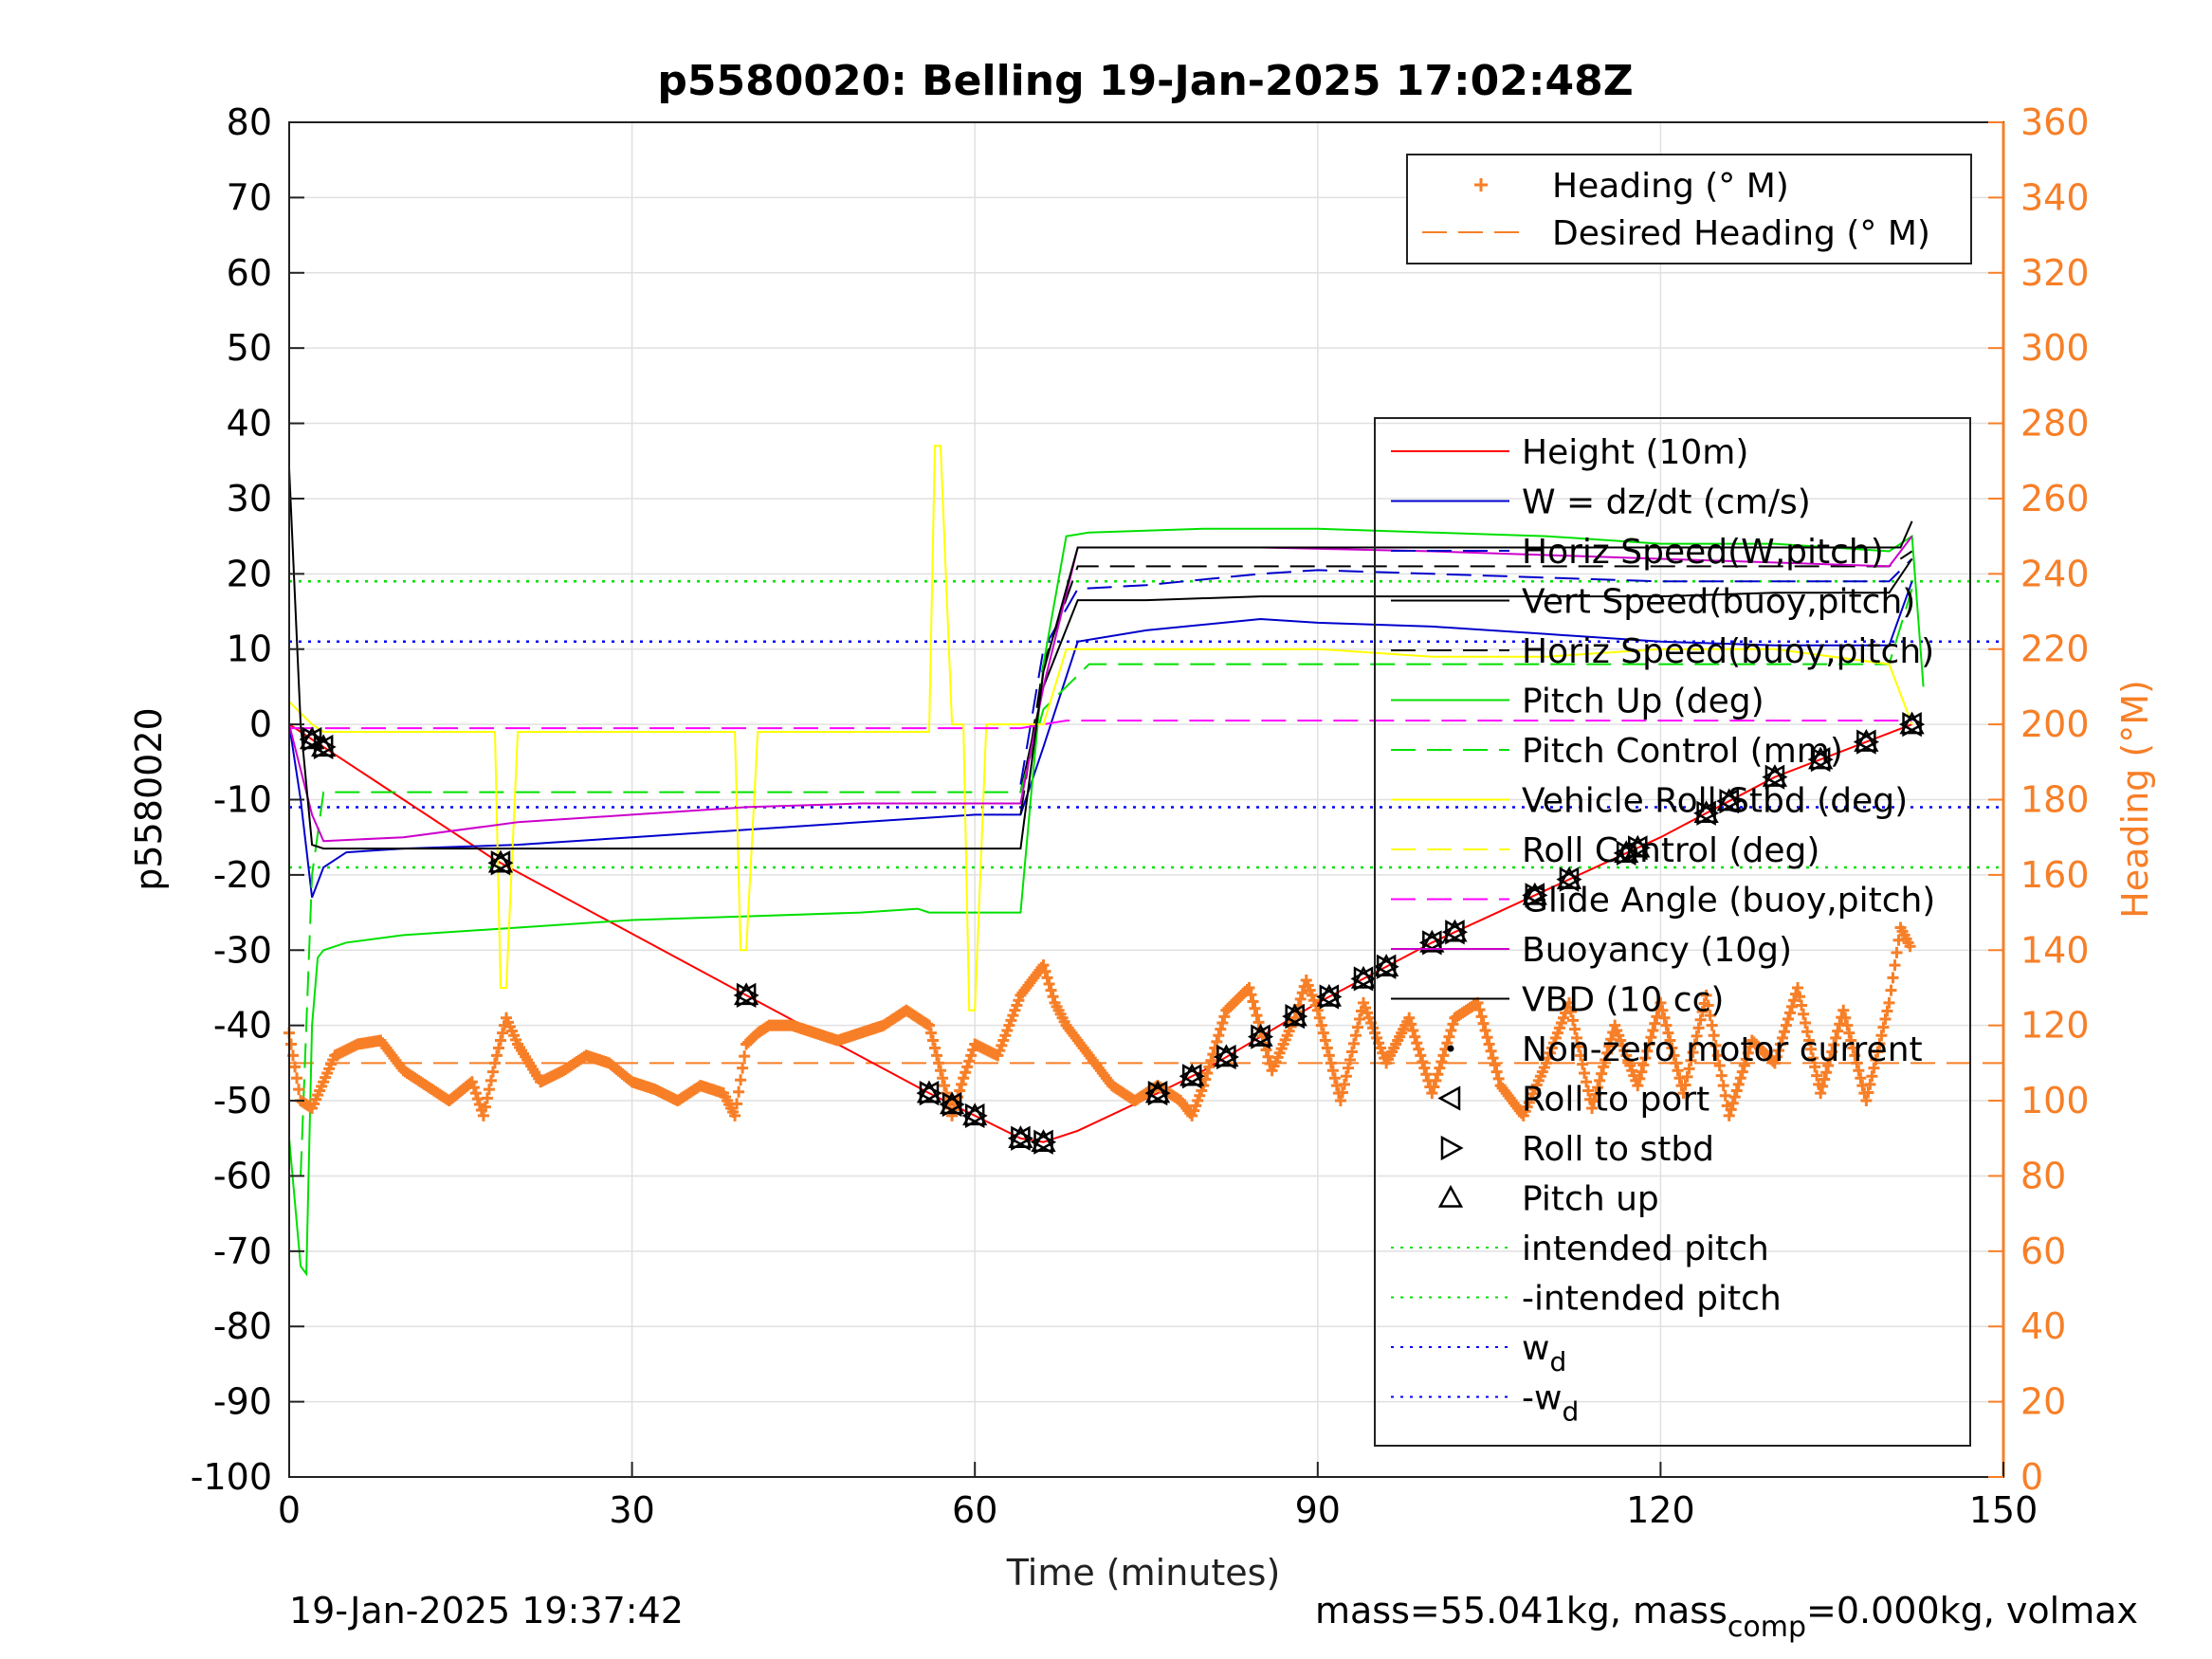  Describe the element at coordinates (2003, 1510) in the screenshot. I see `x-tick-label-5: 150` at that location.